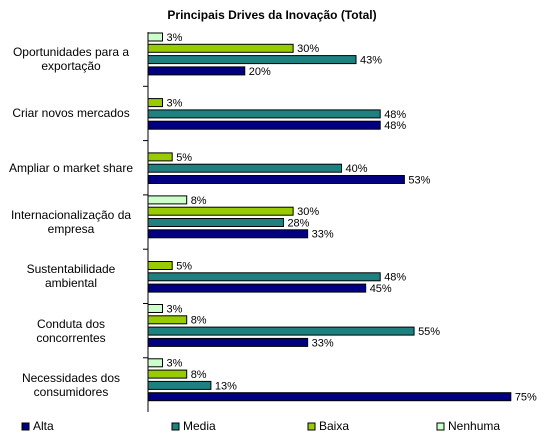 The width and height of the screenshot is (550, 440). I want to click on category-label: Criar novos mercados, so click(71, 113).